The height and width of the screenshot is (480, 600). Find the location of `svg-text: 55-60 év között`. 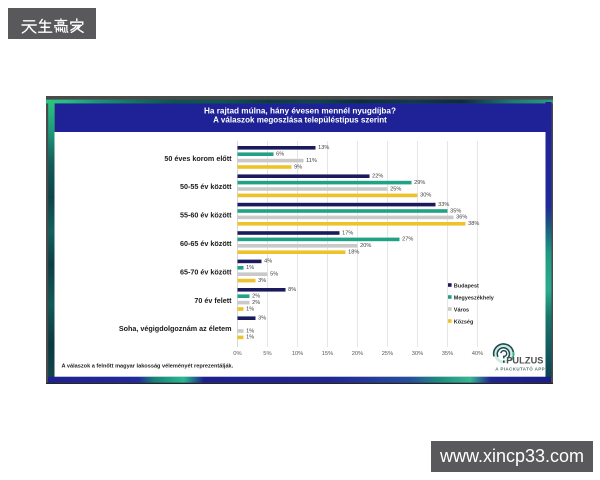

svg-text: 55-60 év között is located at coordinates (206, 215).